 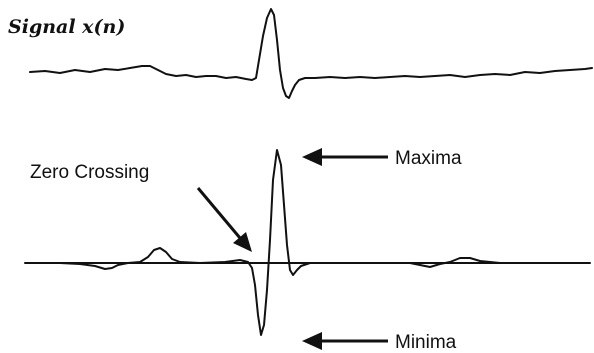 I want to click on zero-crossing-arrow, so click(x=224, y=219).